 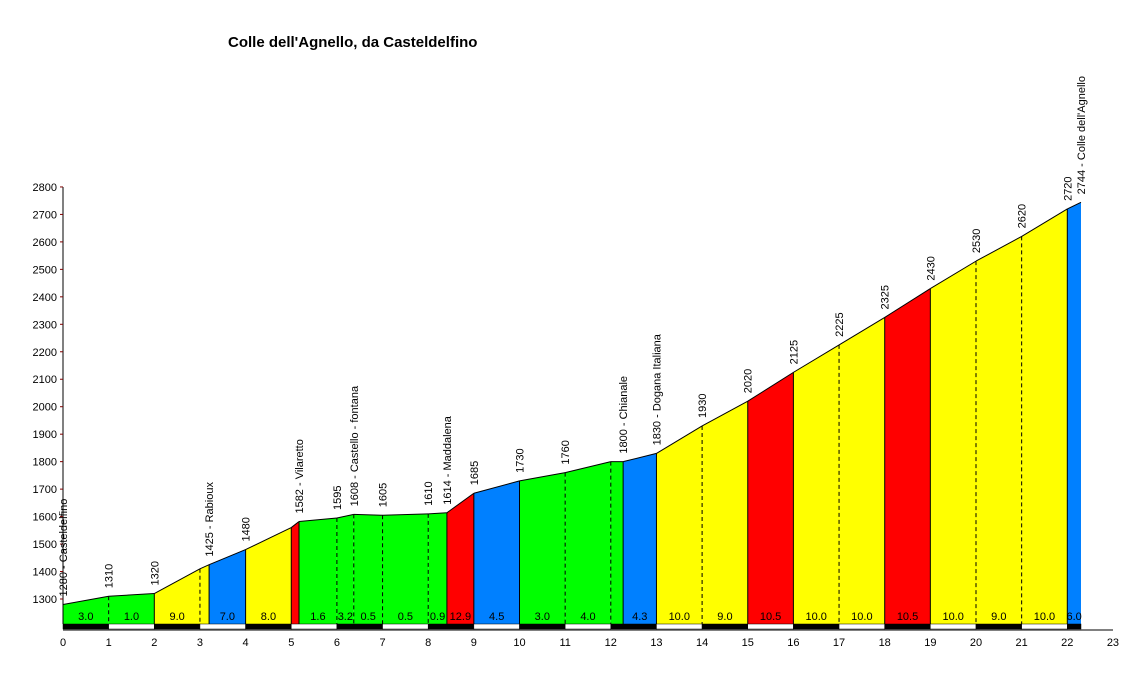 What do you see at coordinates (474, 643) in the screenshot?
I see `x-tick-label: 9` at bounding box center [474, 643].